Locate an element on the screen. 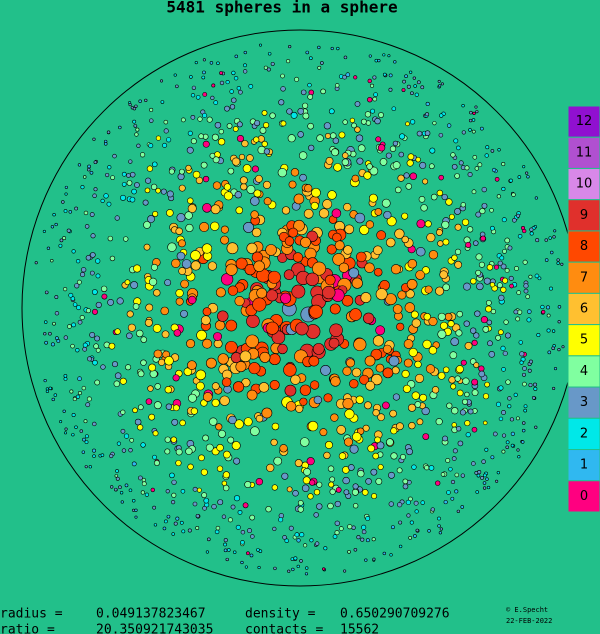 This screenshot has width=600, height=634. stat-label: radius = is located at coordinates (31, 614).